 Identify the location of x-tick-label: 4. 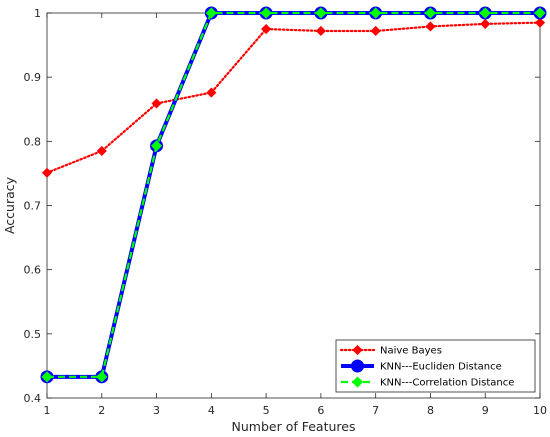
(211, 410).